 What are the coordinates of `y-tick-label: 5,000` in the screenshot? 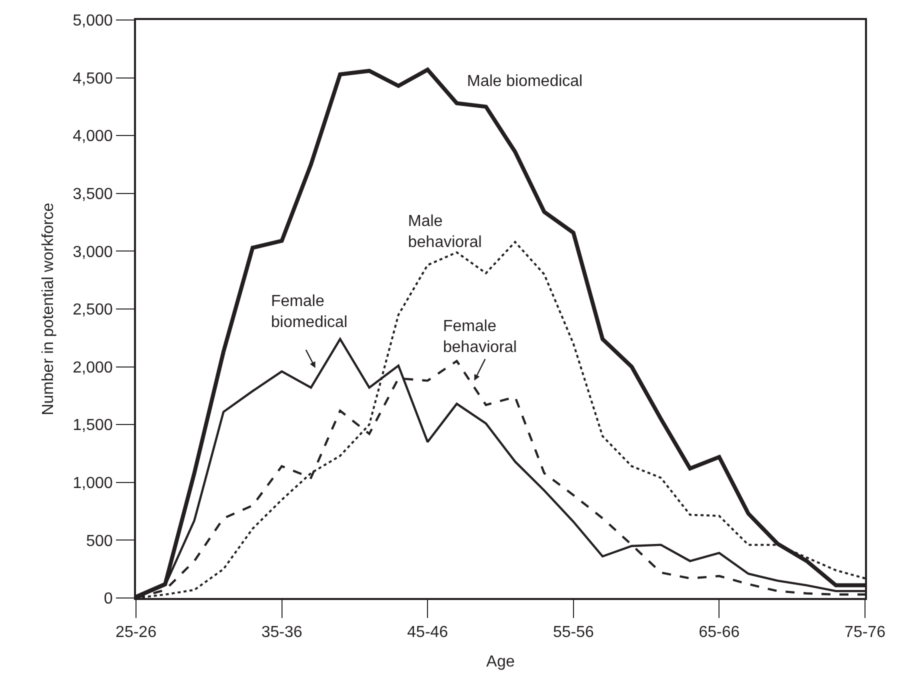 It's located at (92, 21).